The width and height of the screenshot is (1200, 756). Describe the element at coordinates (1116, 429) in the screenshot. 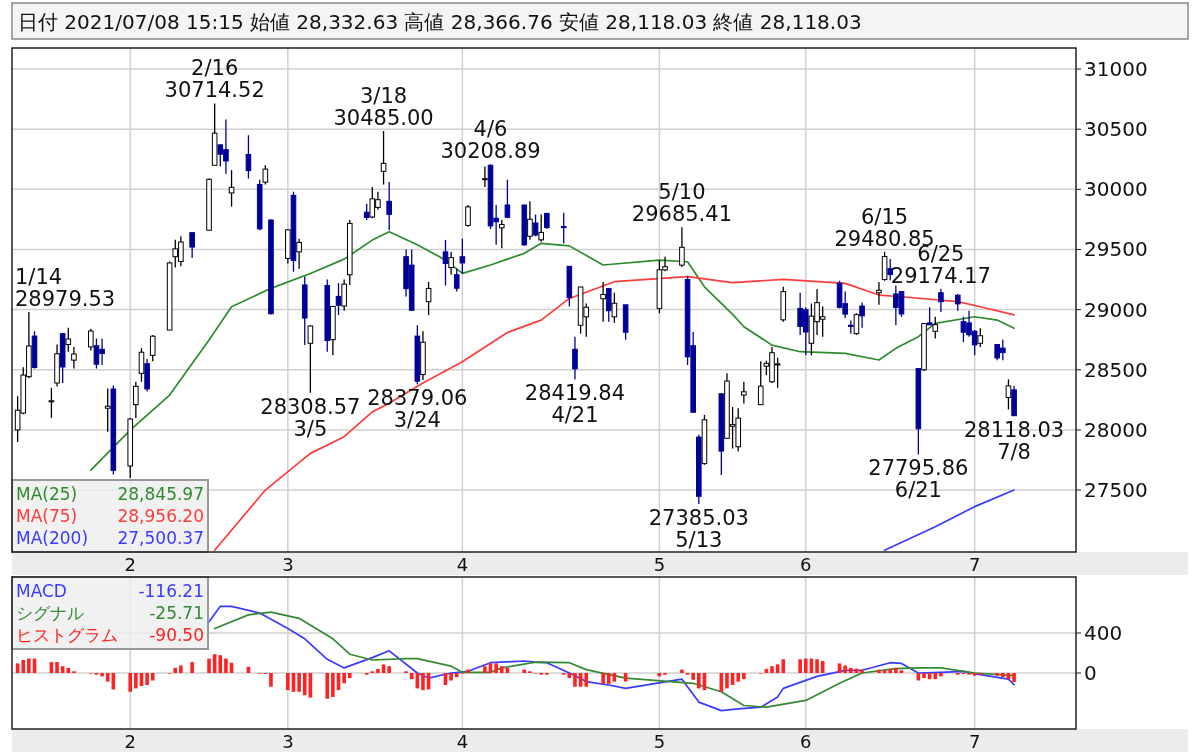

I see `y-tick-label: 28000` at that location.